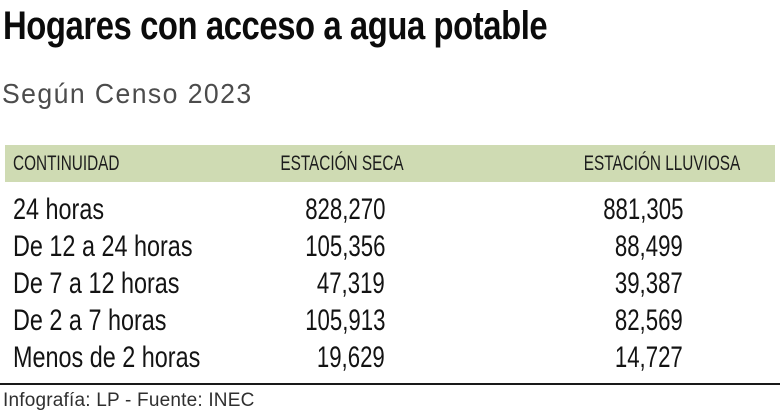 Image resolution: width=780 pixels, height=415 pixels. I want to click on value-estacion-seca: 19,629, so click(351, 357).